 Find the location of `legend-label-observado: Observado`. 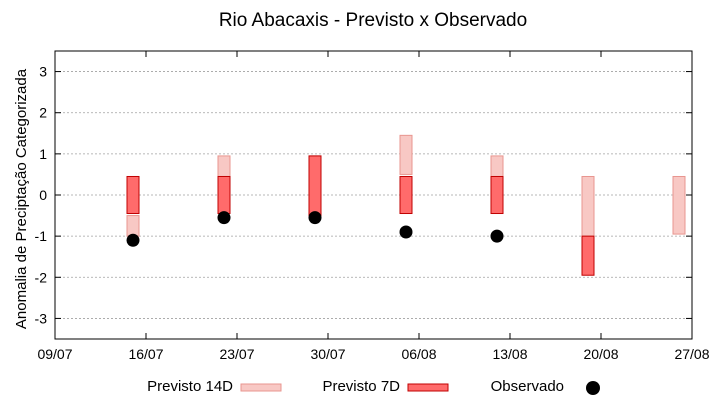

legend-label-observado: Observado is located at coordinates (527, 386).